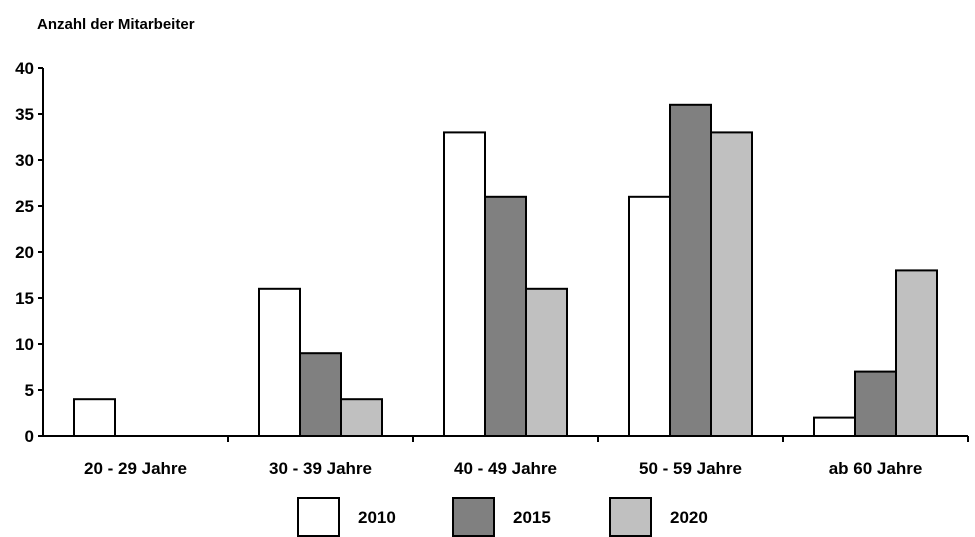  What do you see at coordinates (24, 344) in the screenshot?
I see `y-tick-label: 10` at bounding box center [24, 344].